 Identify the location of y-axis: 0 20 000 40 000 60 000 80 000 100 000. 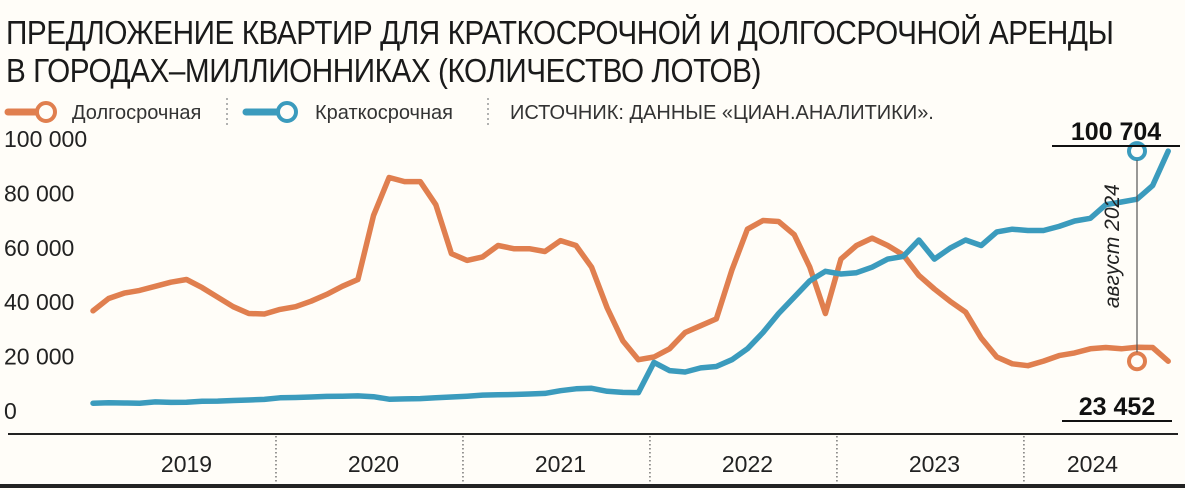
(45, 275).